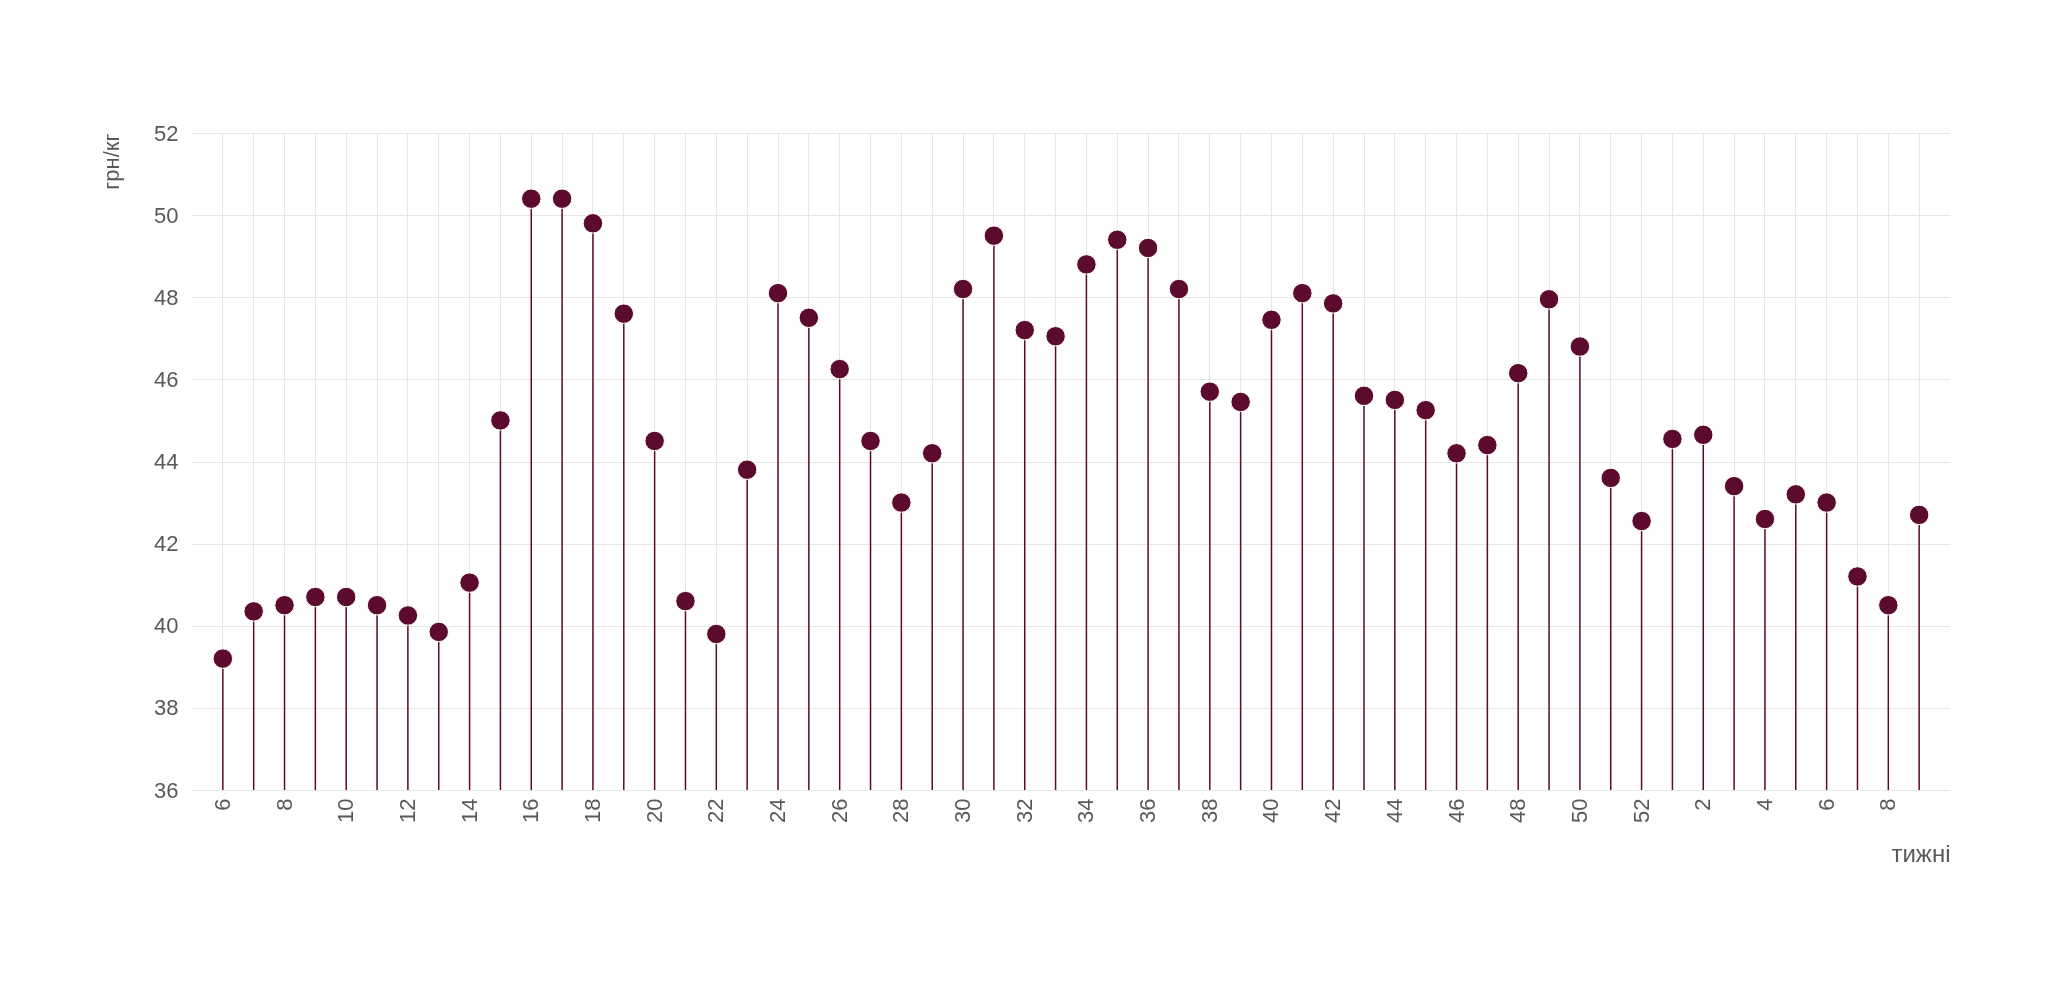 The height and width of the screenshot is (1007, 2065). I want to click on x-tick-label: 44, so click(1394, 810).